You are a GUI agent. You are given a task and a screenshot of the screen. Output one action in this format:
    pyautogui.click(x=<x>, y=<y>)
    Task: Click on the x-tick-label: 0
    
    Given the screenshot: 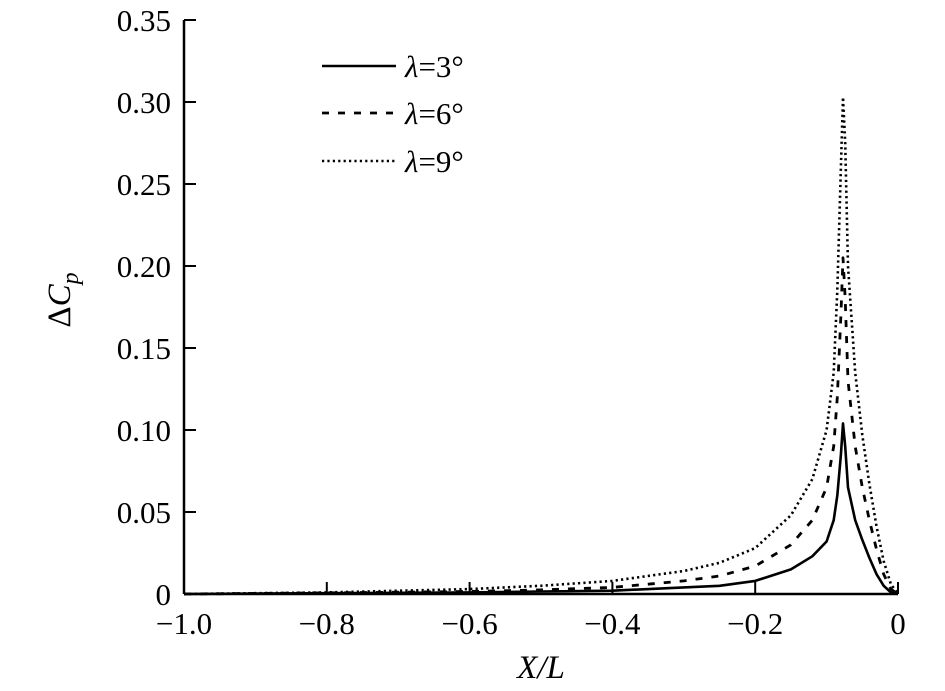 What is the action you would take?
    pyautogui.click(x=898, y=623)
    